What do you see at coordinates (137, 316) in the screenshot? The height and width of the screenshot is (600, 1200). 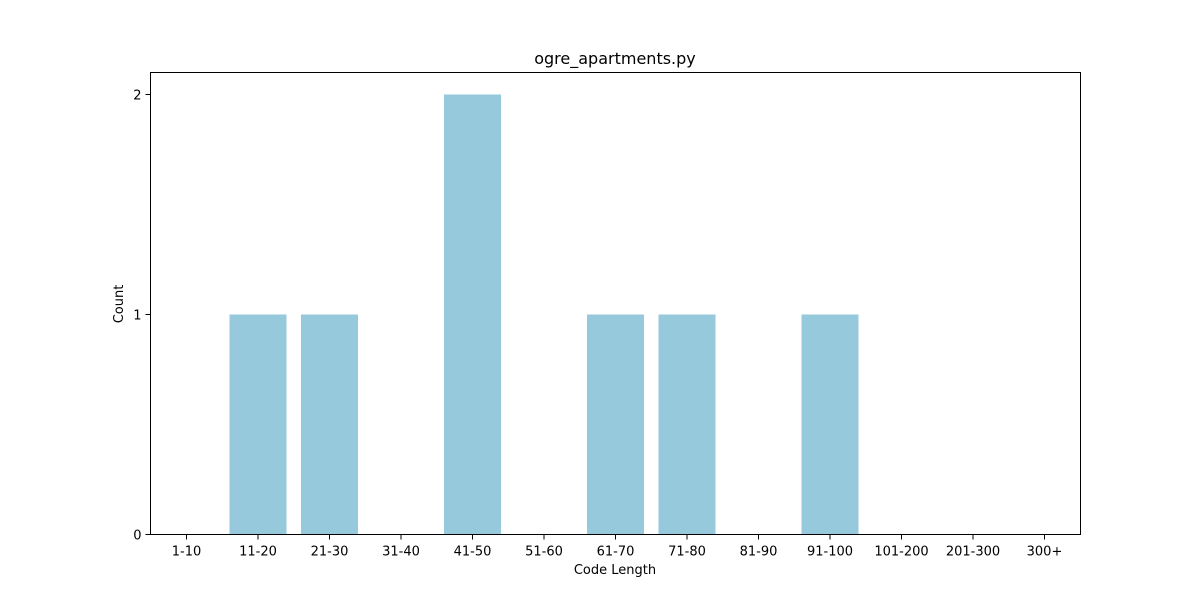 I see `y-tick-label: 1` at bounding box center [137, 316].